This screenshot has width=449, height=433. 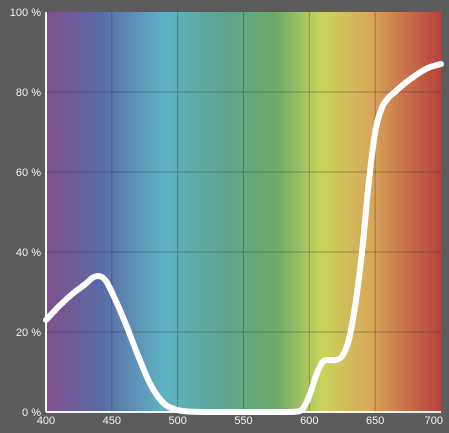 What do you see at coordinates (28, 253) in the screenshot?
I see `y-tick-label: 40 %` at bounding box center [28, 253].